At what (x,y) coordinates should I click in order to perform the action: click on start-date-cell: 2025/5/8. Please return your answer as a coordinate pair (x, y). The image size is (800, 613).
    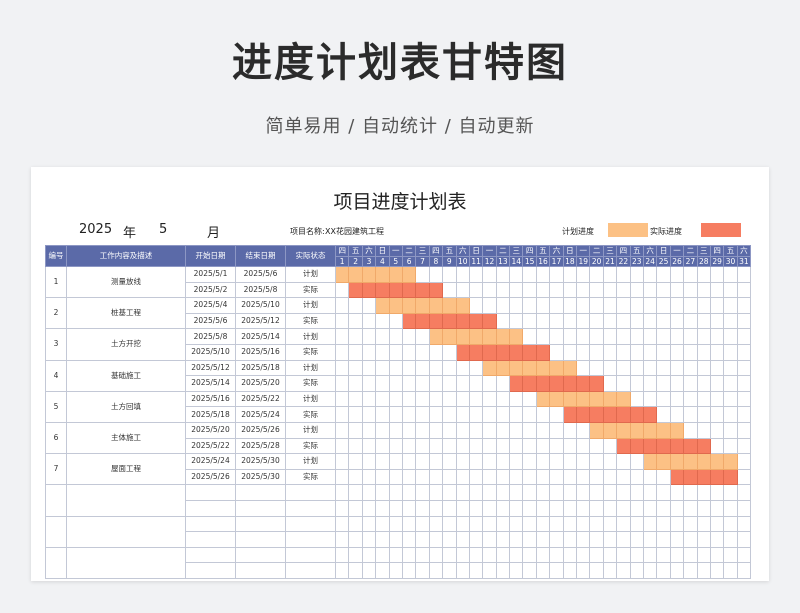
    Looking at the image, I should click on (210, 336).